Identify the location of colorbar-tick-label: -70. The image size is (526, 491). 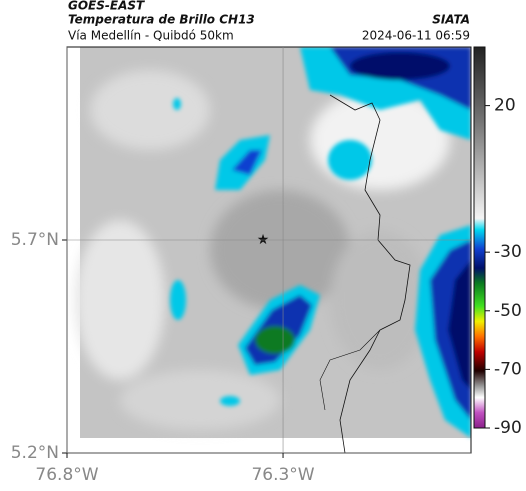
(508, 369).